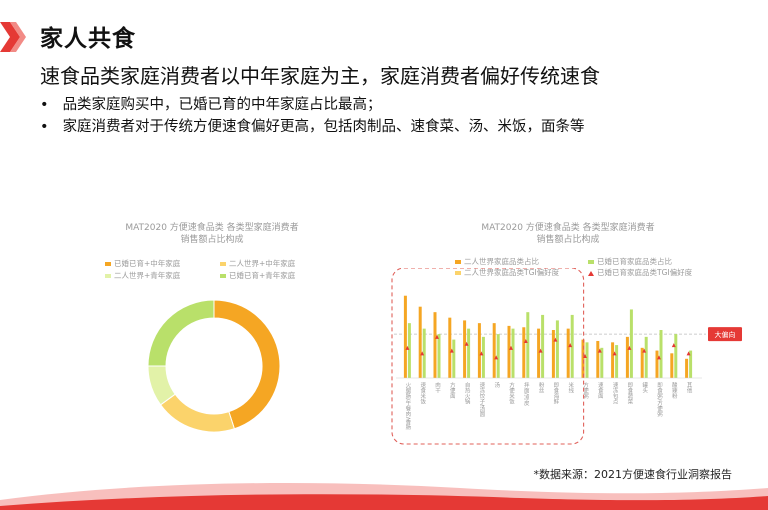  Describe the element at coordinates (13, 37) in the screenshot. I see `chevron-logo-icon` at that location.